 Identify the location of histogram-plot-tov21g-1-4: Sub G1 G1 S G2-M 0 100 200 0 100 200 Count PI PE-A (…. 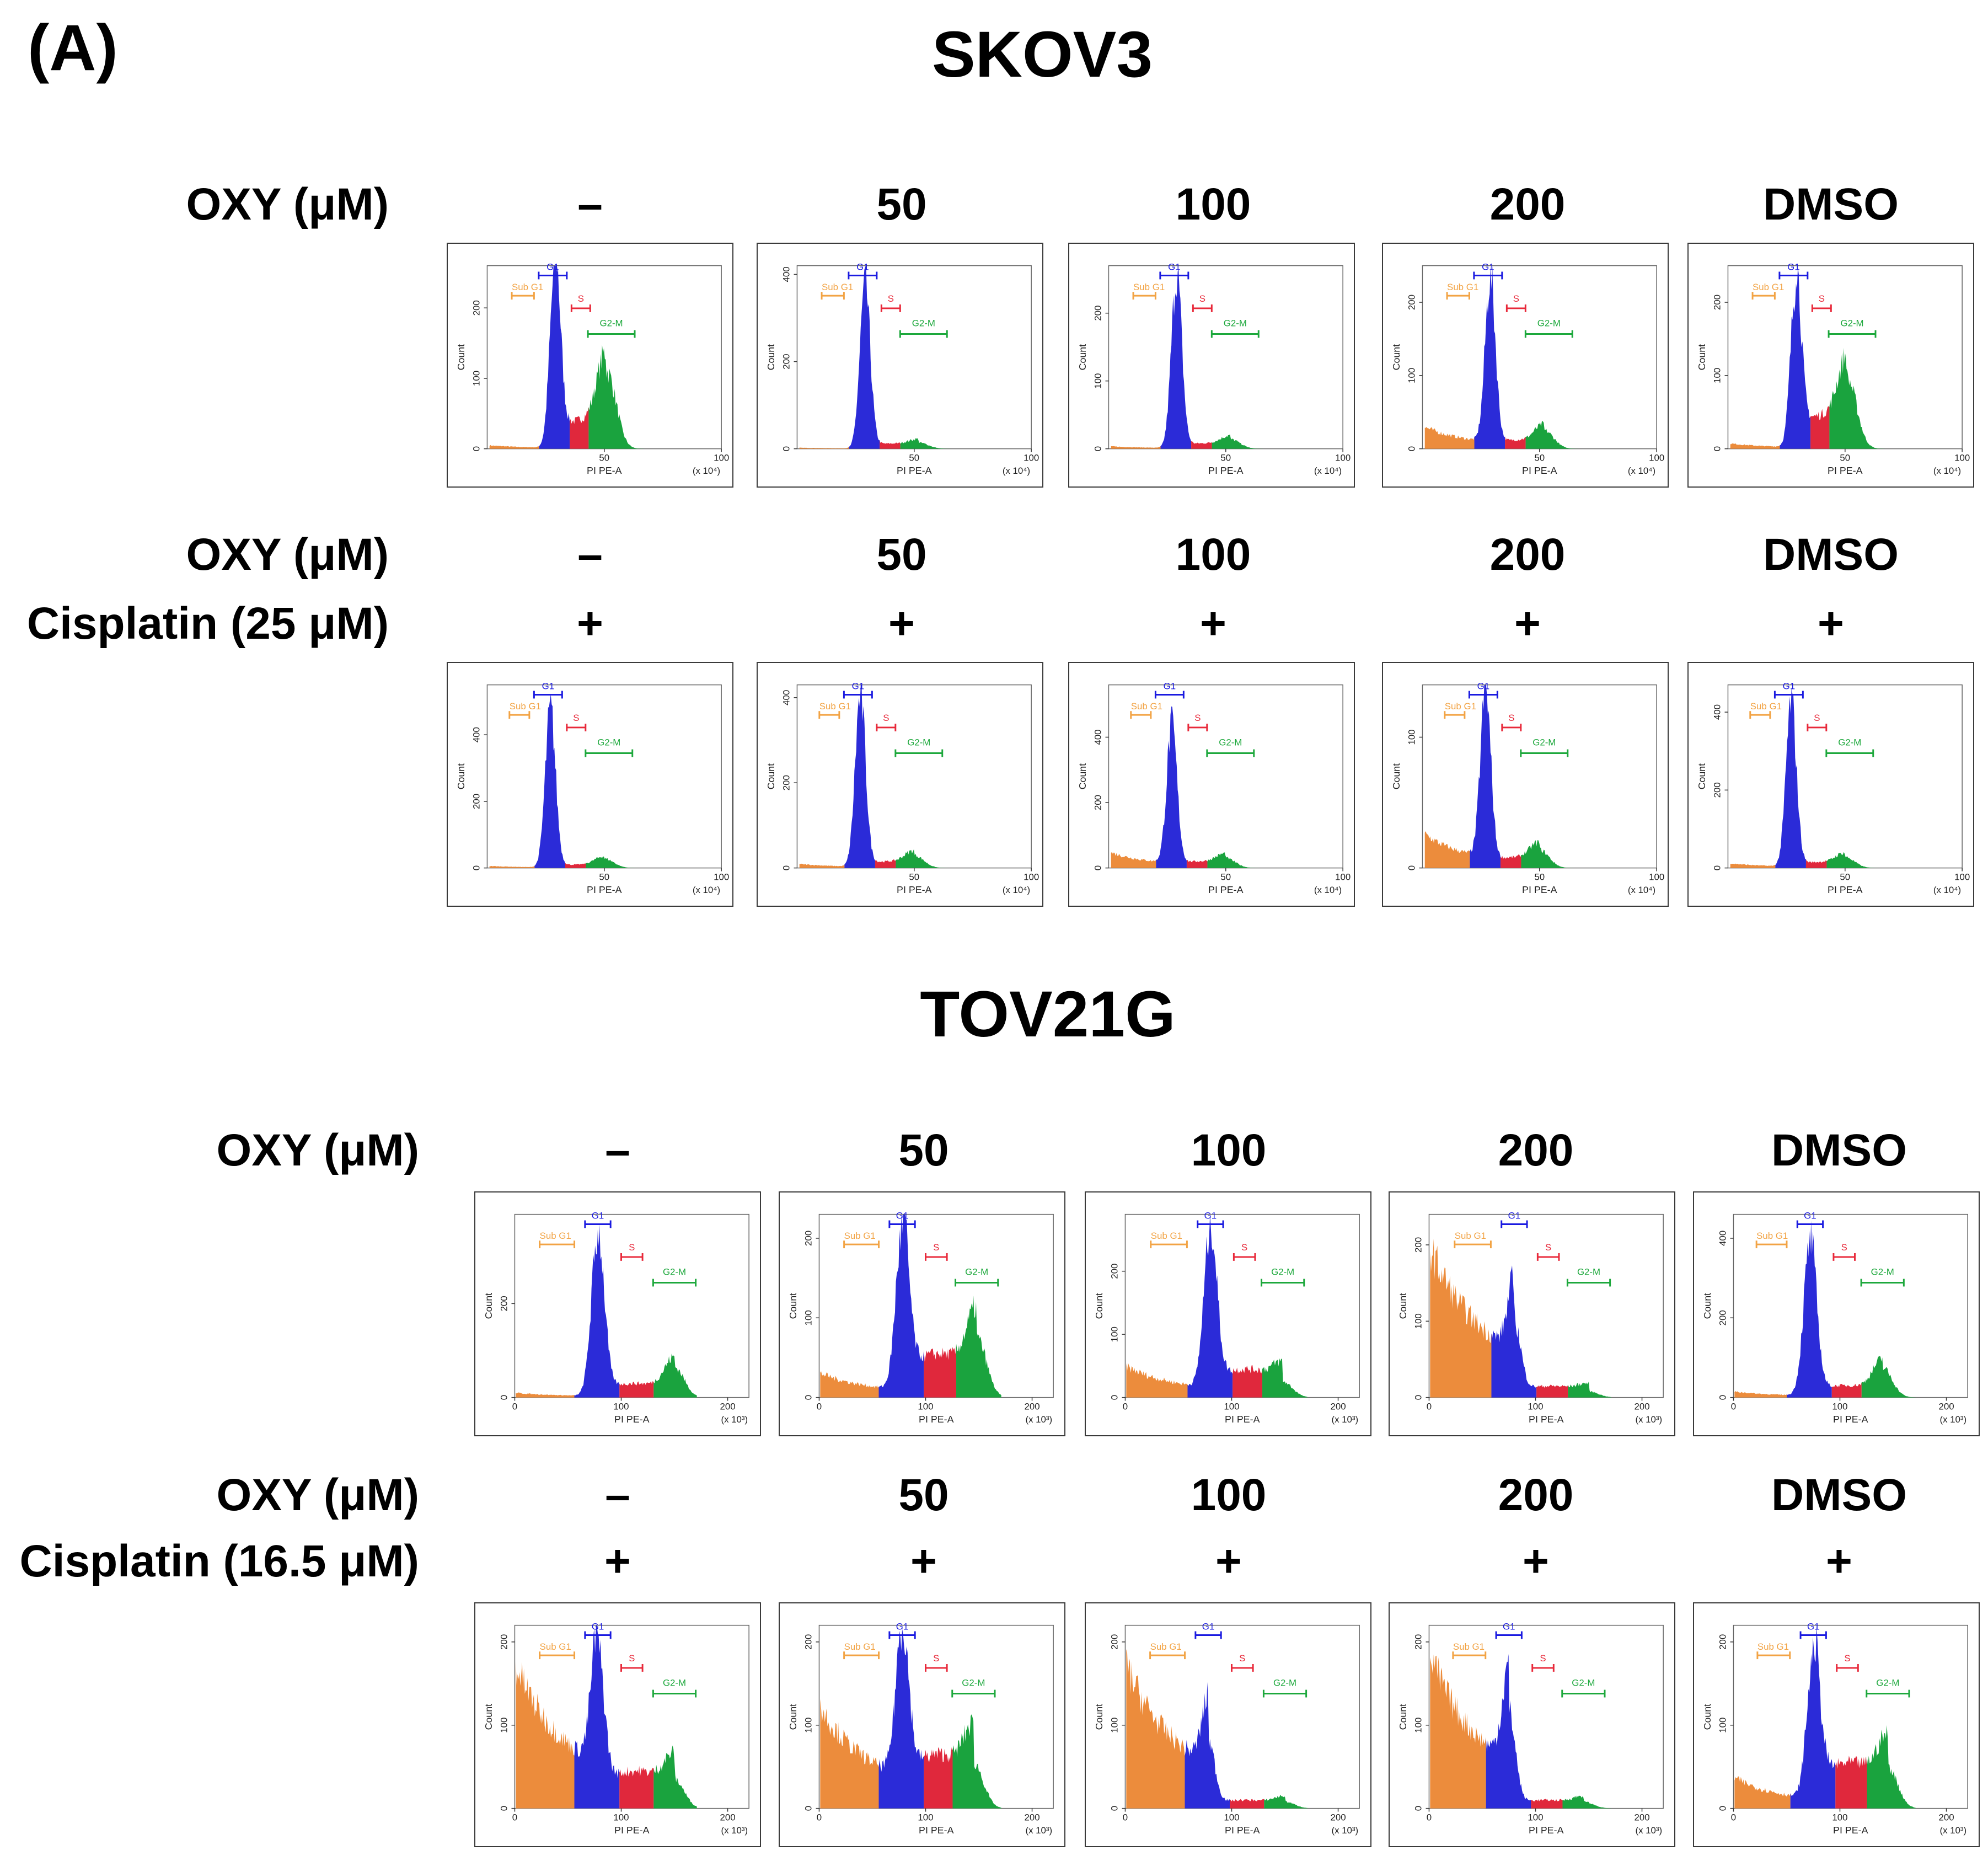
(1836, 1725).